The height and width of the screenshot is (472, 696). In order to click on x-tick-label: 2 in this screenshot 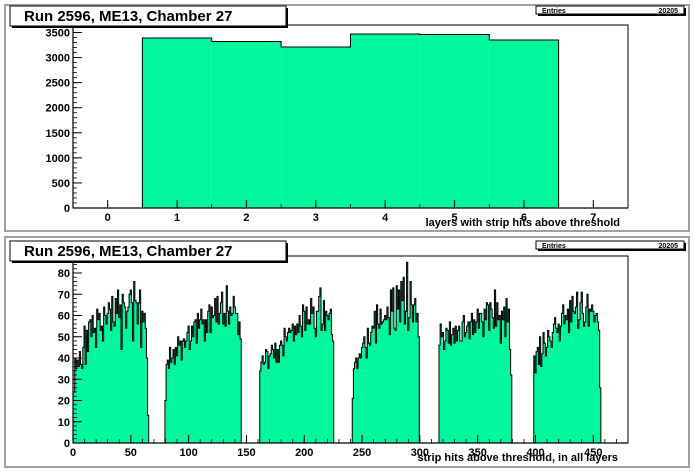, I will do `click(246, 218)`.